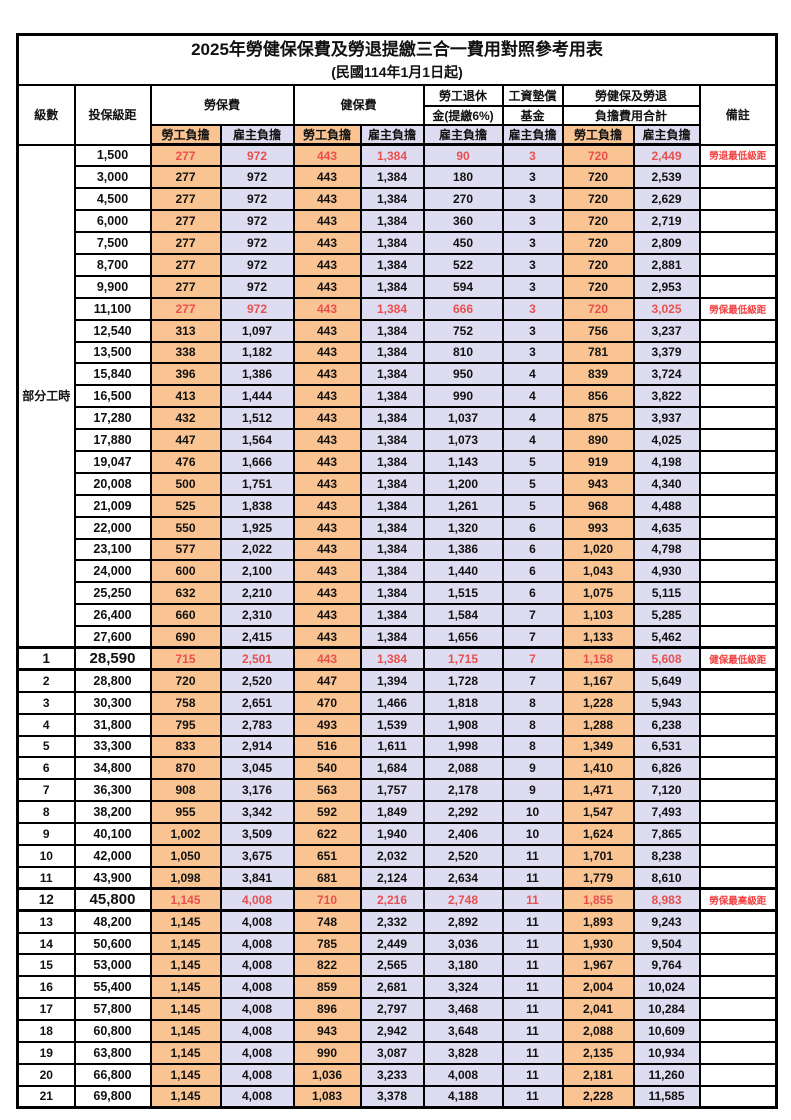  Describe the element at coordinates (397, 724) in the screenshot. I see `table-row: 4 31,800 795 2,783 493 1,539 1,908 8 1,288 6,238` at that location.